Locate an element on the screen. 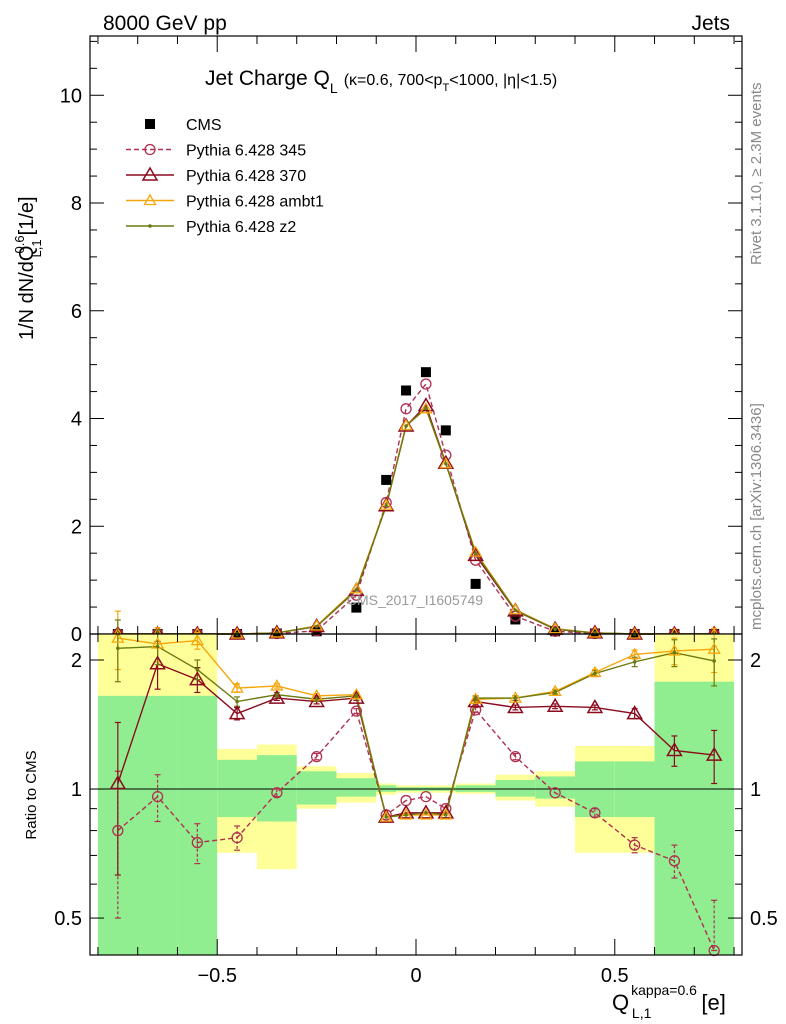 This screenshot has width=786, height=1024. legend-label-cms: CMS is located at coordinates (204, 125).